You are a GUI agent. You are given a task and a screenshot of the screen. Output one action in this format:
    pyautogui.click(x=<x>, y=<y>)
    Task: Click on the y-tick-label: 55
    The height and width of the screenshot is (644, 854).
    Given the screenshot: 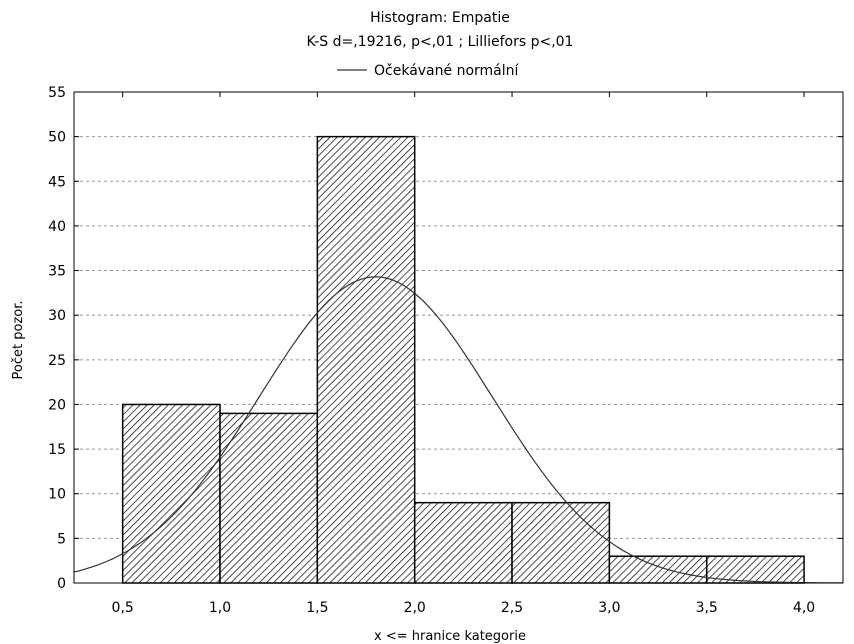 What is the action you would take?
    pyautogui.click(x=57, y=93)
    